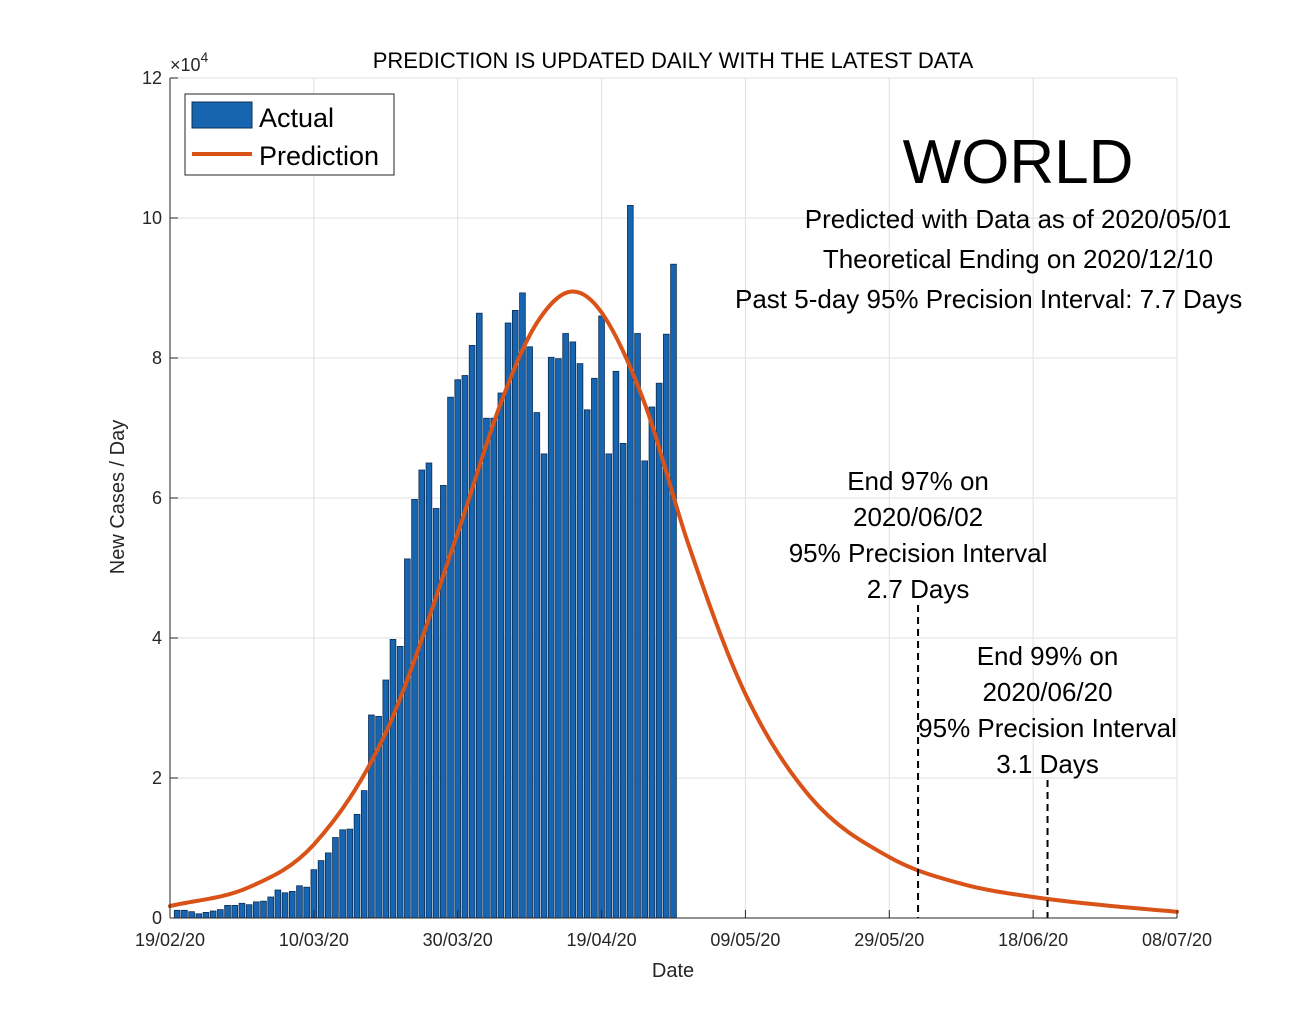  I want to click on end-marker-label: 95% Precision Interval, so click(1047, 728).